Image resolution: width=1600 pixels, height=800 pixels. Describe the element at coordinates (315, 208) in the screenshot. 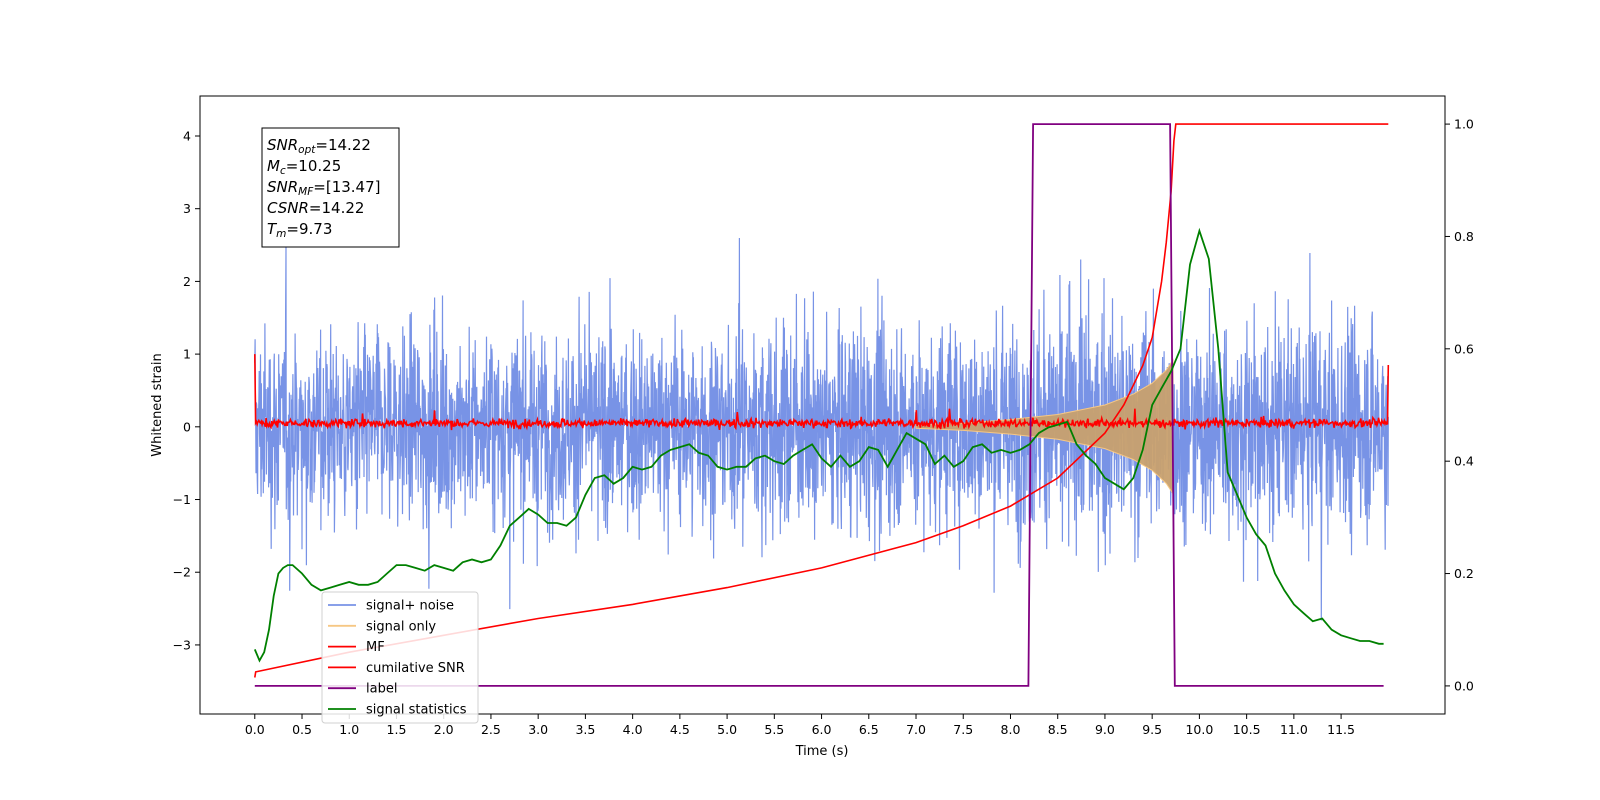

I see `annotation-line: CSNR=14.22` at that location.